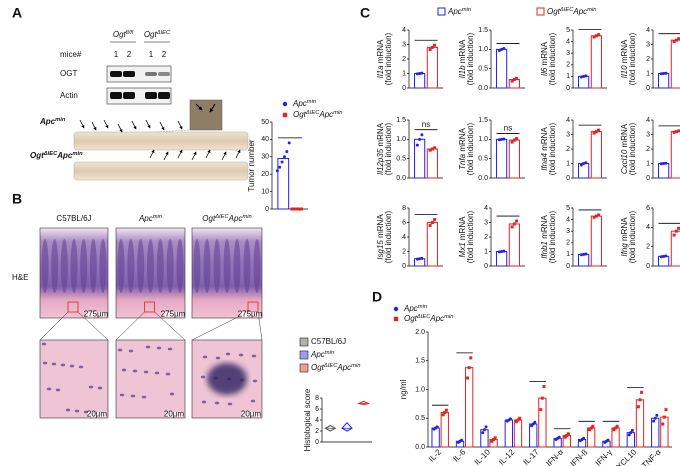 This screenshot has height=466, width=680. Describe the element at coordinates (401, 178) in the screenshot. I see `y-tick-label: 0.0` at that location.